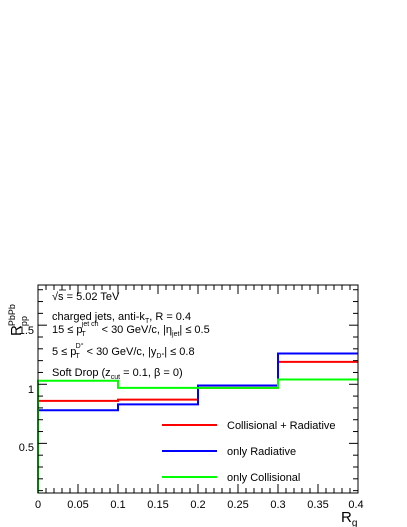  Describe the element at coordinates (281, 426) in the screenshot. I see `legend-label: Collisional + Radiative` at that location.